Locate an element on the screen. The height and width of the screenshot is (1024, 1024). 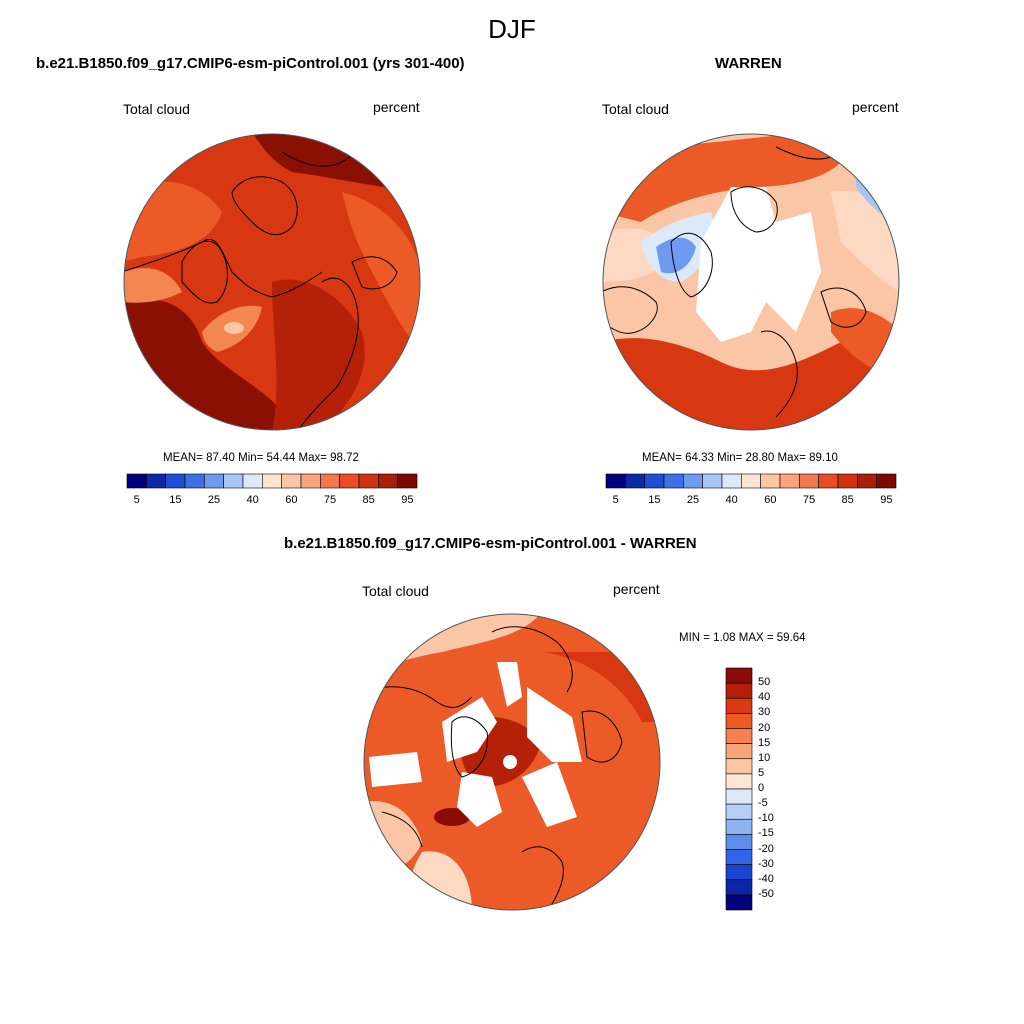
colorbar-tick-label: 30 is located at coordinates (764, 712).